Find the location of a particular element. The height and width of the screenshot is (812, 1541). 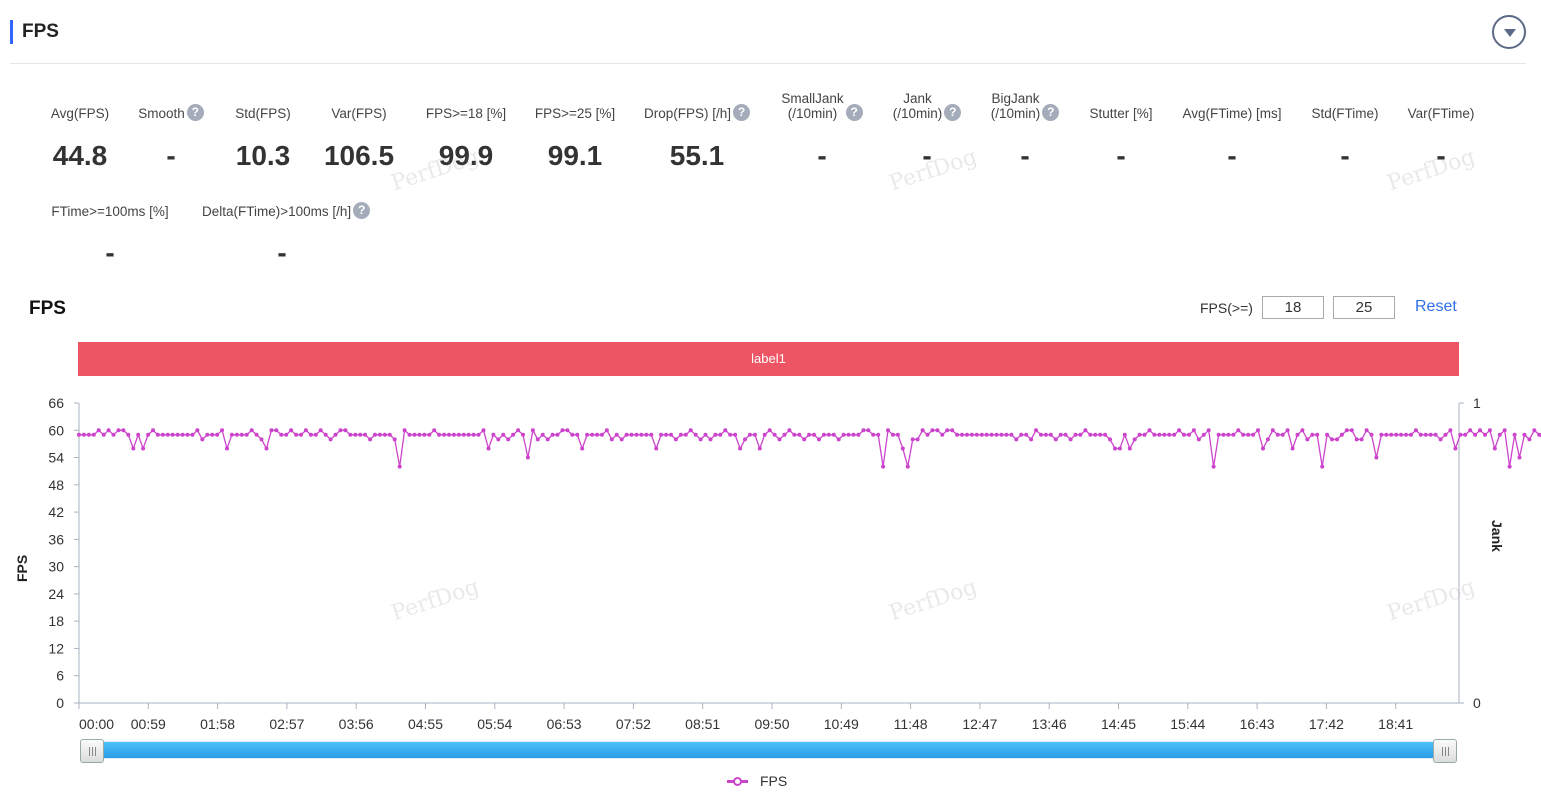

x-tick-label: 15:44 is located at coordinates (1187, 724).